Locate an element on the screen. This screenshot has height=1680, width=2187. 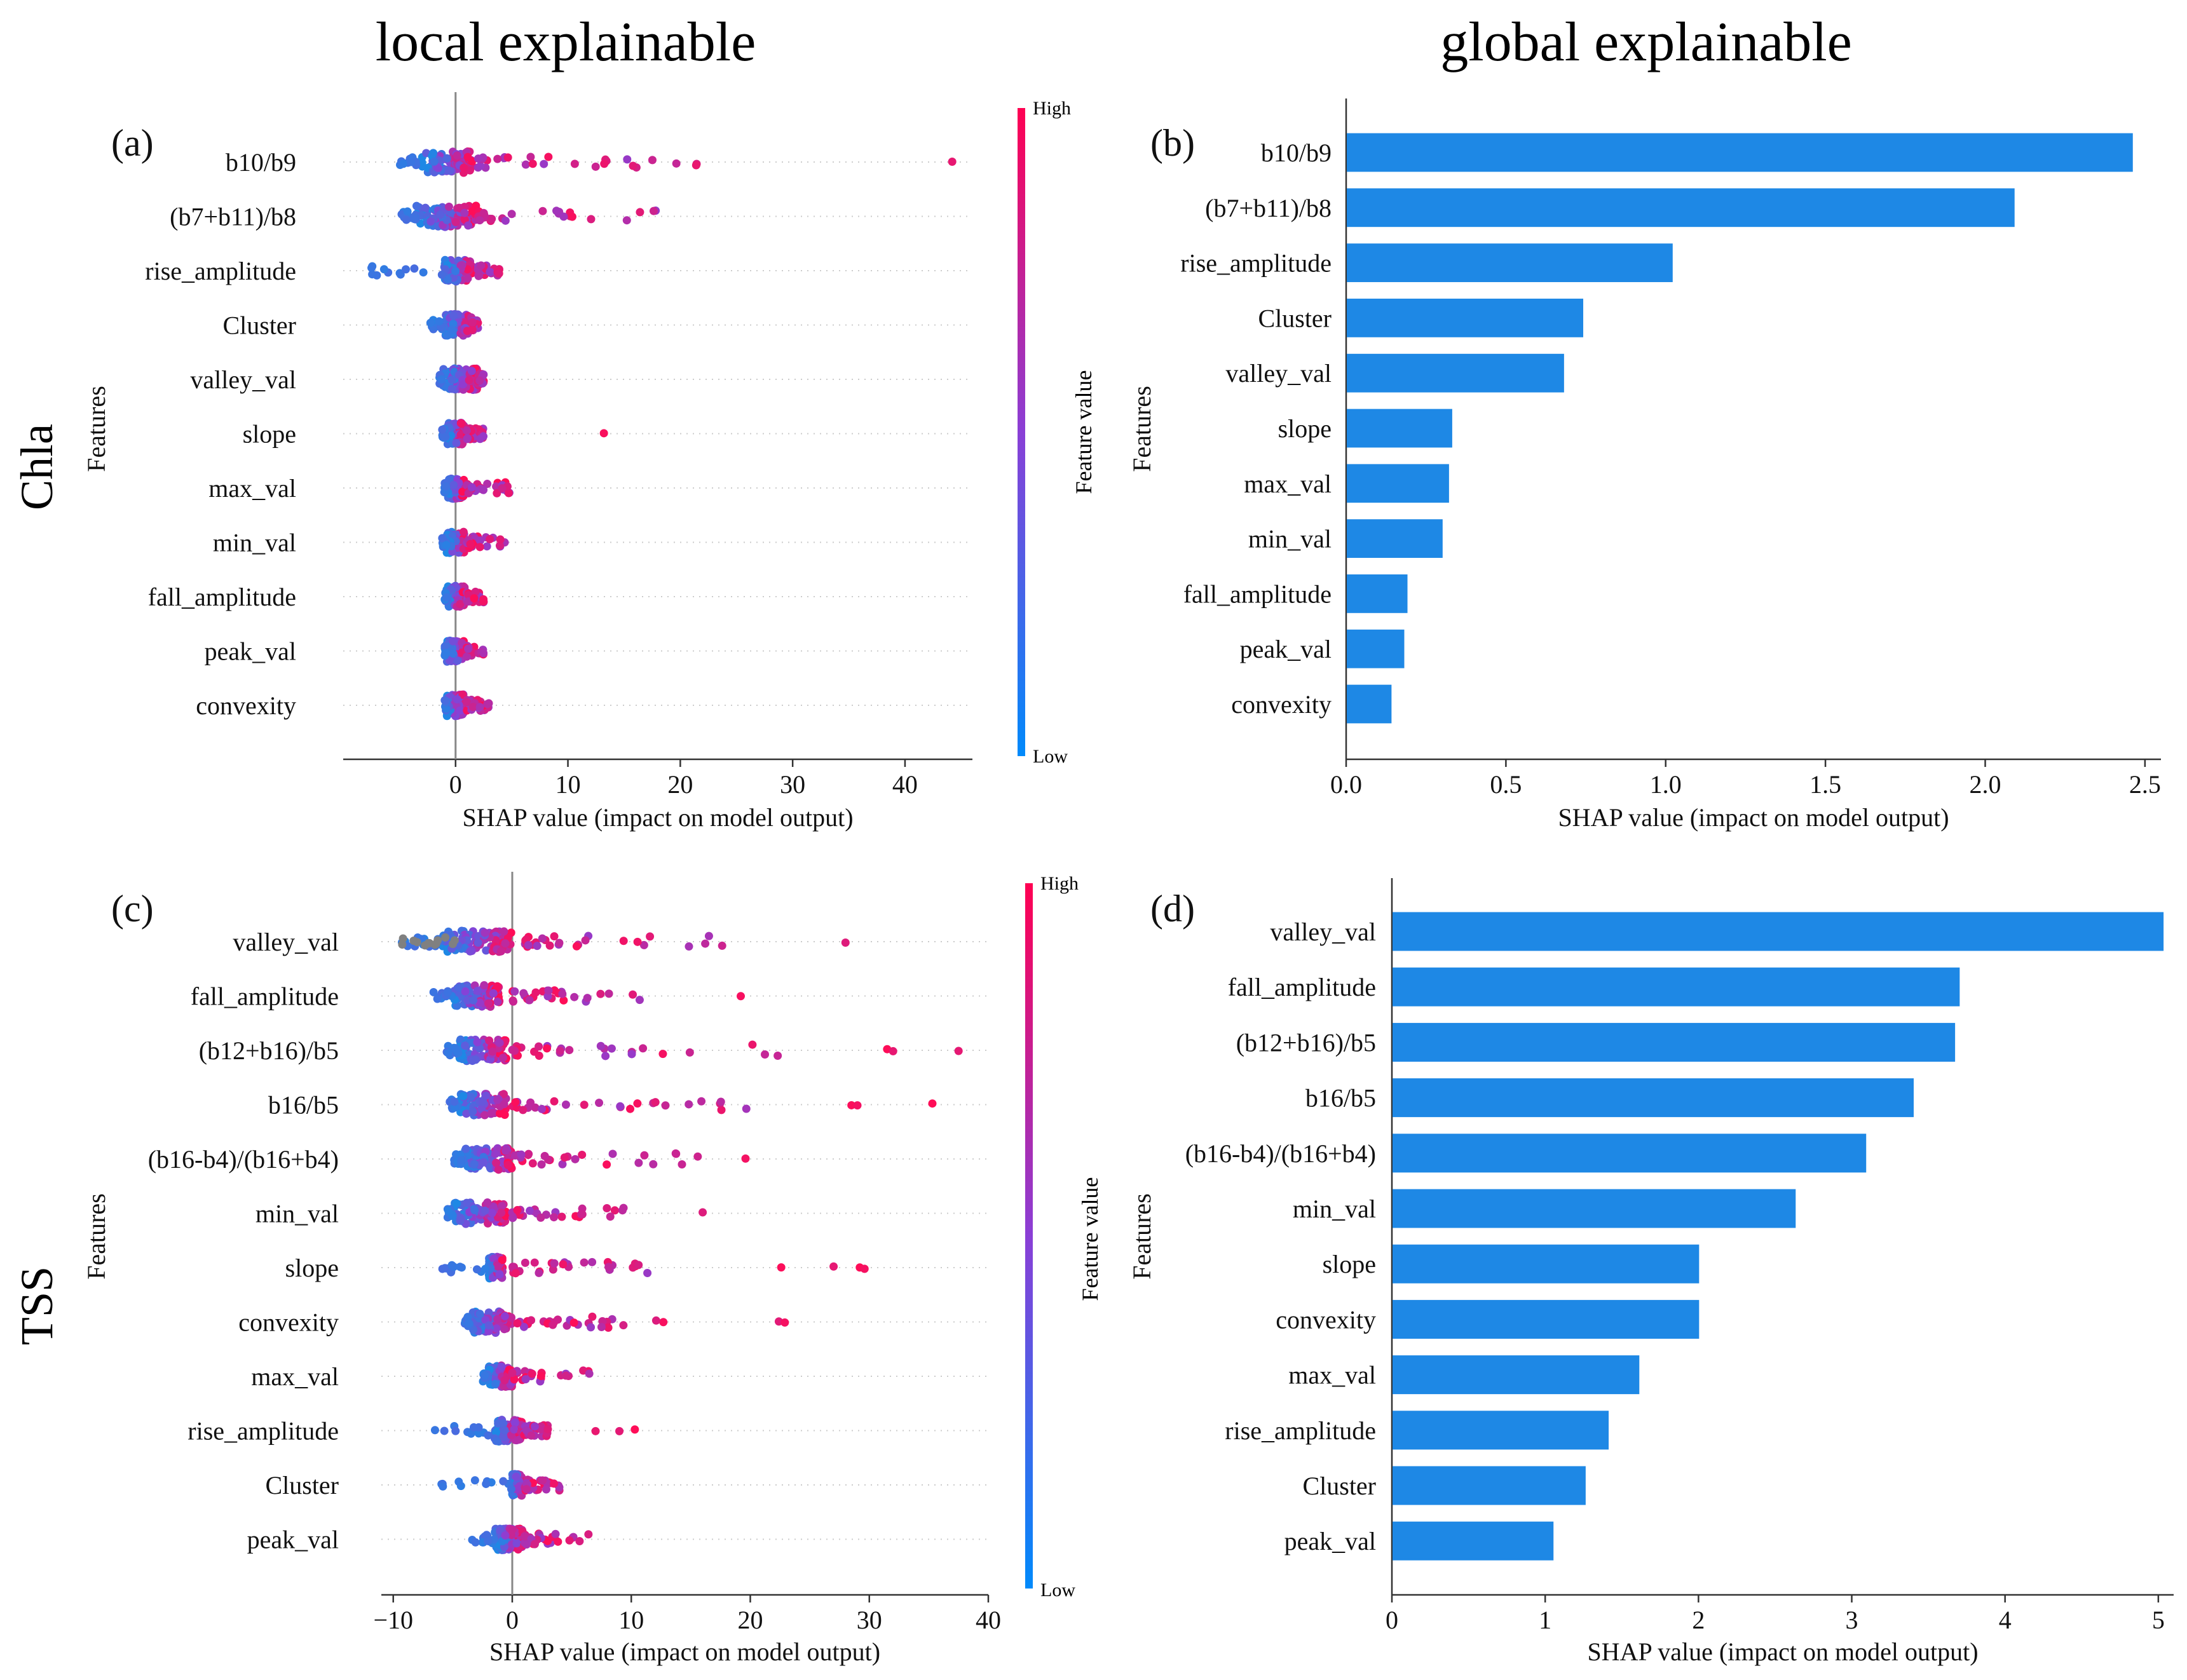
panel-label: (a) is located at coordinates (132, 143).